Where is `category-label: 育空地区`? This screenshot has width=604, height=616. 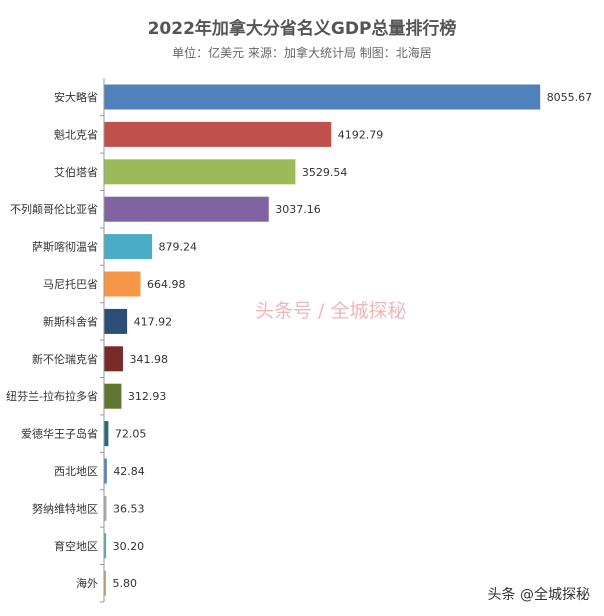
category-label: 育空地区 is located at coordinates (76, 546).